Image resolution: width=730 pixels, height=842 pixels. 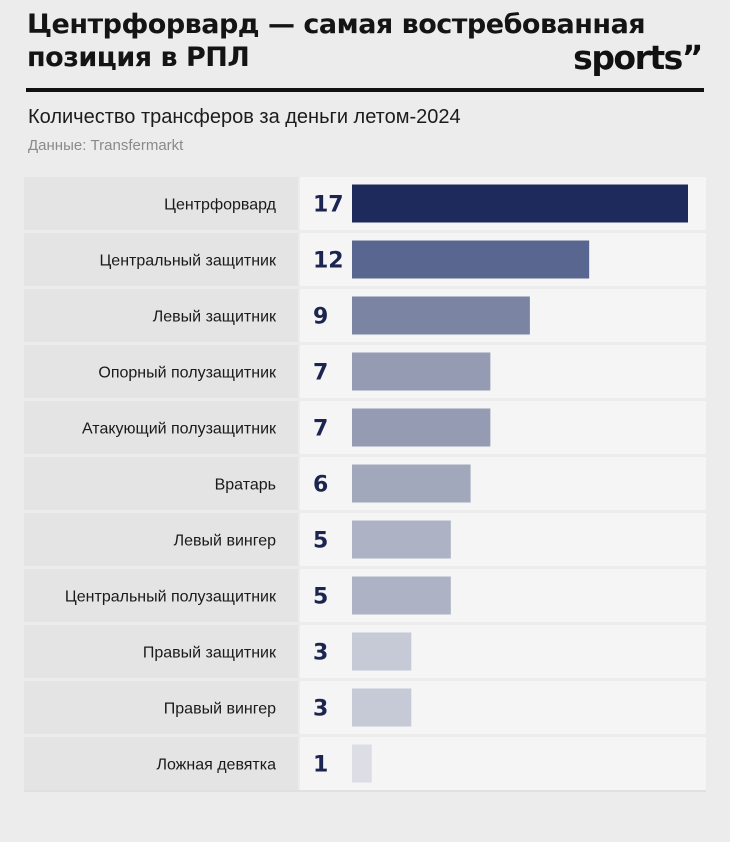 What do you see at coordinates (210, 653) in the screenshot?
I see `category-label: Правый защитник` at bounding box center [210, 653].